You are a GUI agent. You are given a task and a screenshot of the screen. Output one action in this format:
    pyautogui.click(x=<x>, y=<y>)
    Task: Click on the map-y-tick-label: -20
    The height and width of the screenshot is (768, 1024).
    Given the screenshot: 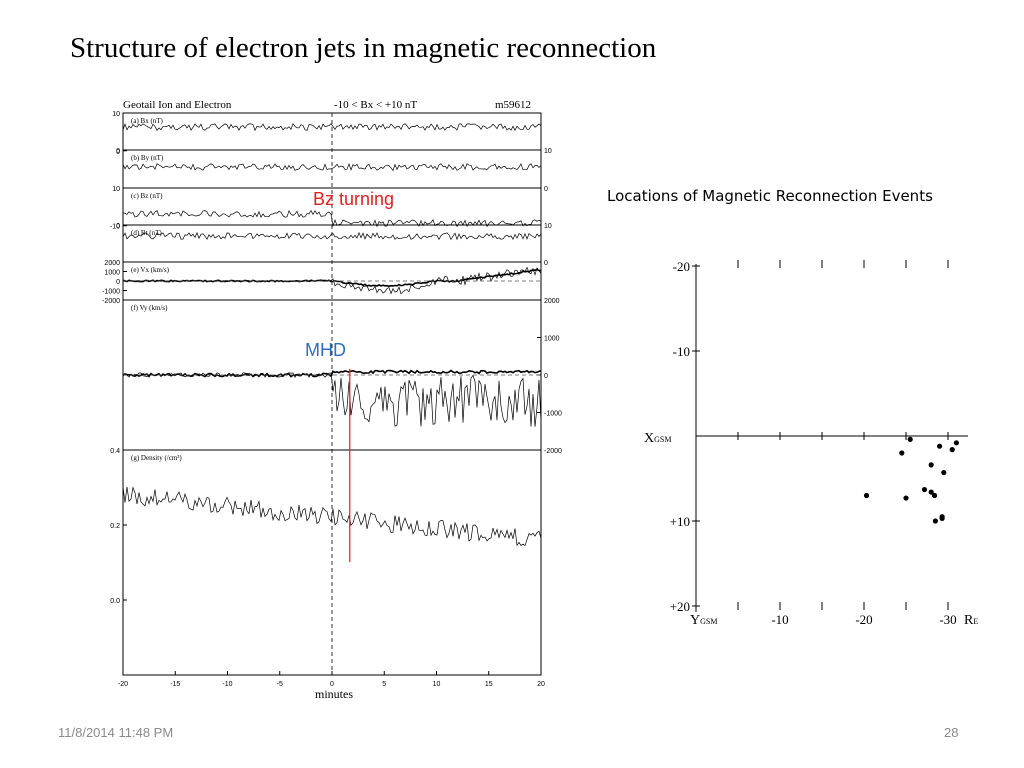 What is the action you would take?
    pyautogui.click(x=681, y=266)
    